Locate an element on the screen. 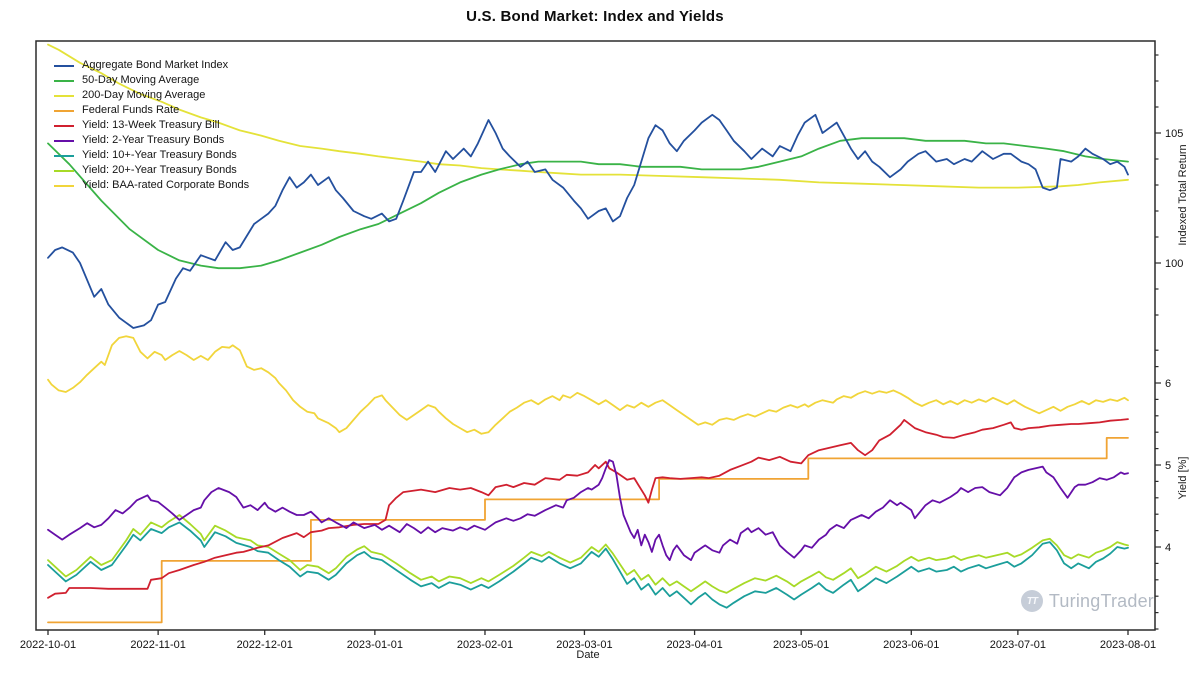  legend-item-2year-bonds: Yield: 2-Year Treasury Bonds is located at coordinates (151, 140).